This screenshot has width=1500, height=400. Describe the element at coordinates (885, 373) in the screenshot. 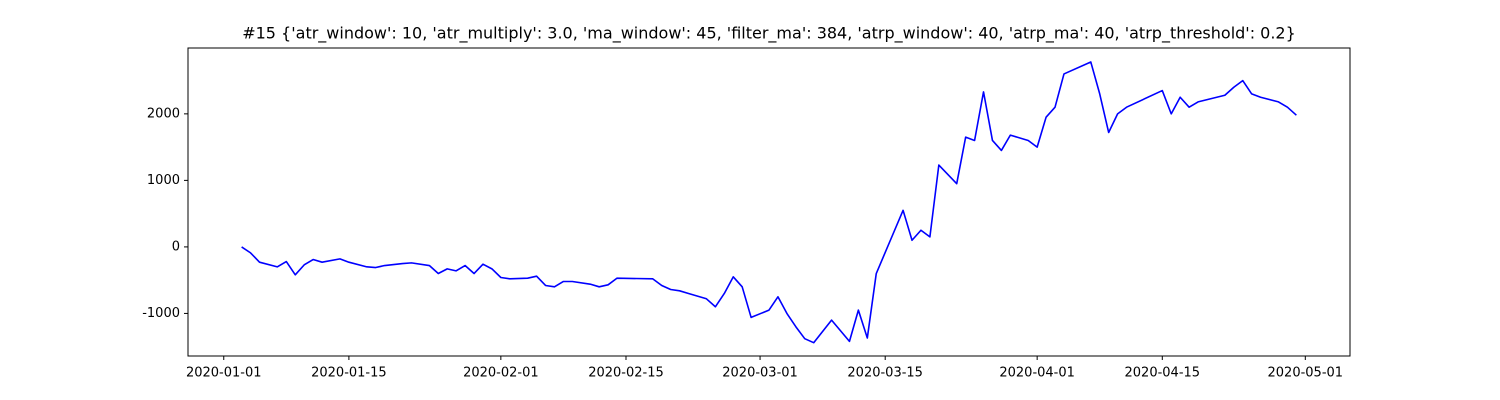

I see `x-tick-label: 2020-03-15` at that location.